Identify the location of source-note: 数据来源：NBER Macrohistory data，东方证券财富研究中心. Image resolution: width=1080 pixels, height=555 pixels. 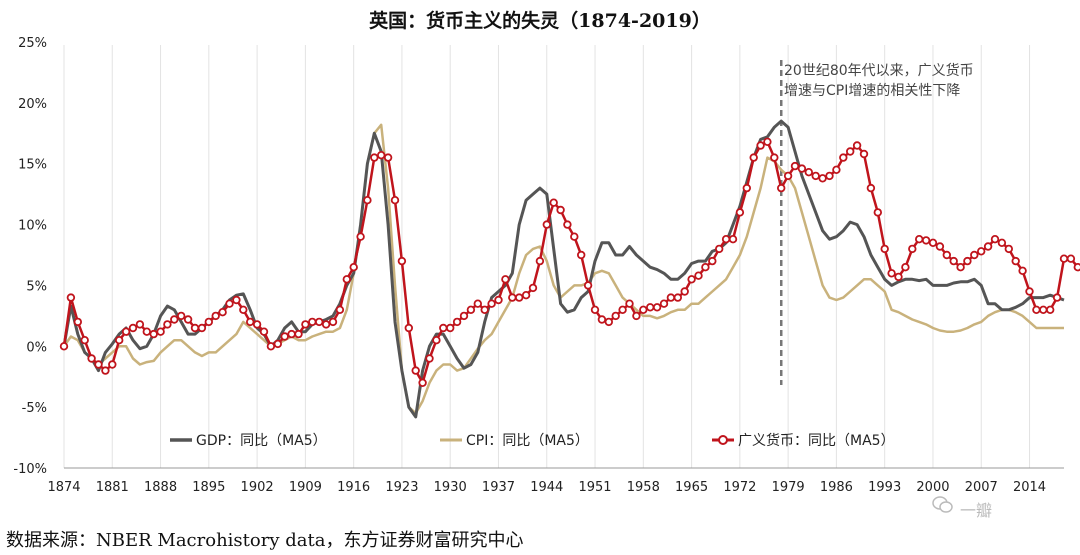
(265, 540).